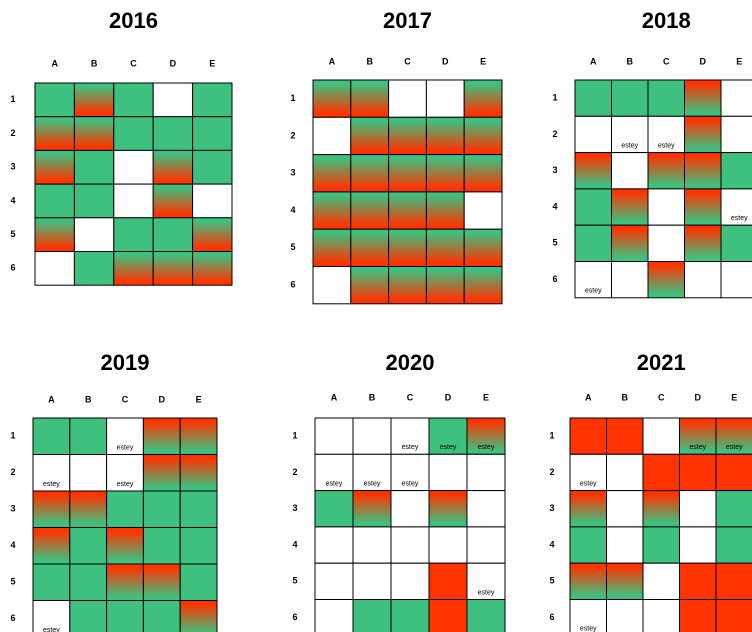 The height and width of the screenshot is (632, 752). What do you see at coordinates (554, 243) in the screenshot?
I see `row-label: 5` at bounding box center [554, 243].